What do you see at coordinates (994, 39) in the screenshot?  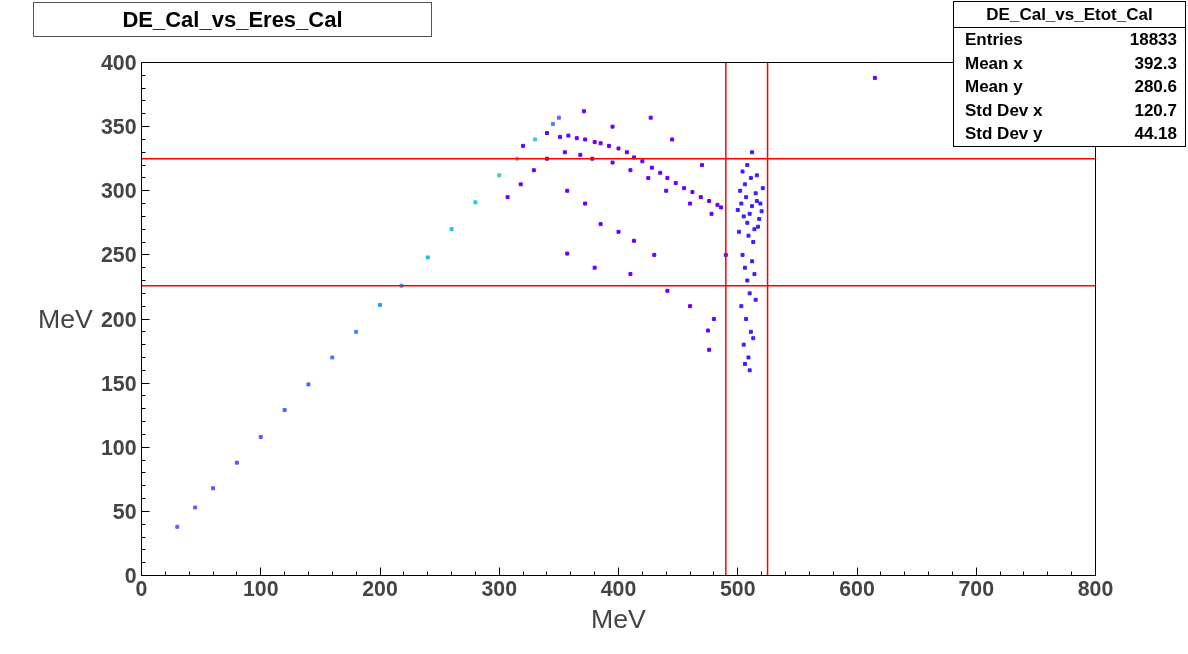 I see `text: Entries` at bounding box center [994, 39].